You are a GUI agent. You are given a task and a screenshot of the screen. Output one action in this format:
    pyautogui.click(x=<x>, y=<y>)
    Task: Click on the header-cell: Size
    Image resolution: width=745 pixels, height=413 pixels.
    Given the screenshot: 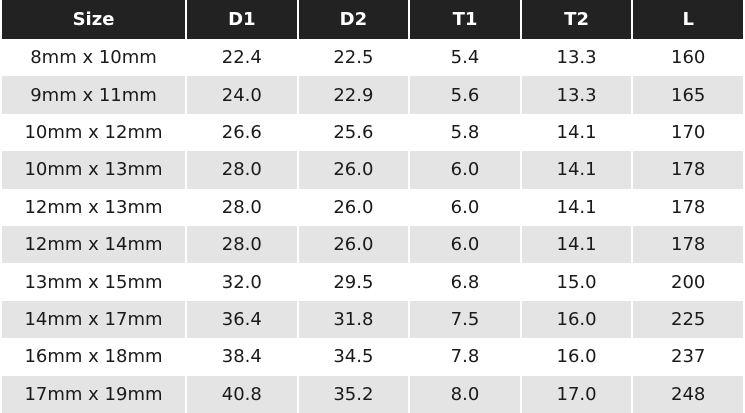 What is the action you would take?
    pyautogui.click(x=93, y=19)
    